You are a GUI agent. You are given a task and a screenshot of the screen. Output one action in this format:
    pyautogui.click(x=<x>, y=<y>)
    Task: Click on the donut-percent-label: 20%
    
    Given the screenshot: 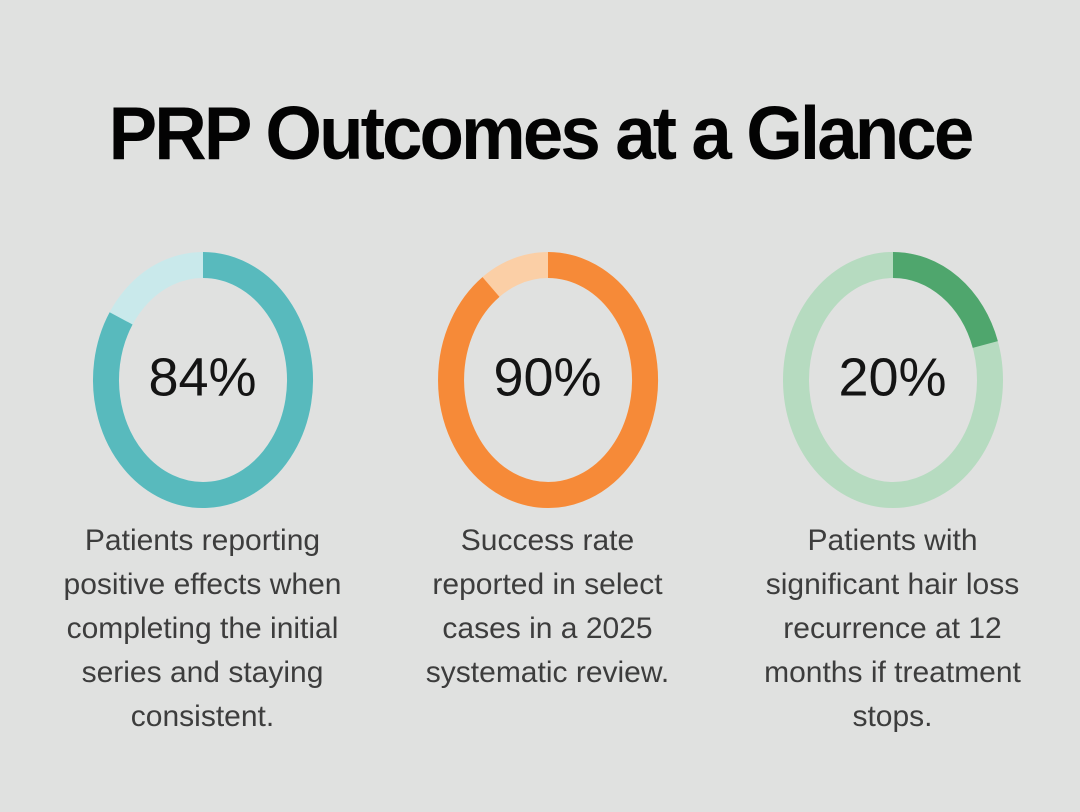 What is the action you would take?
    pyautogui.click(x=892, y=377)
    